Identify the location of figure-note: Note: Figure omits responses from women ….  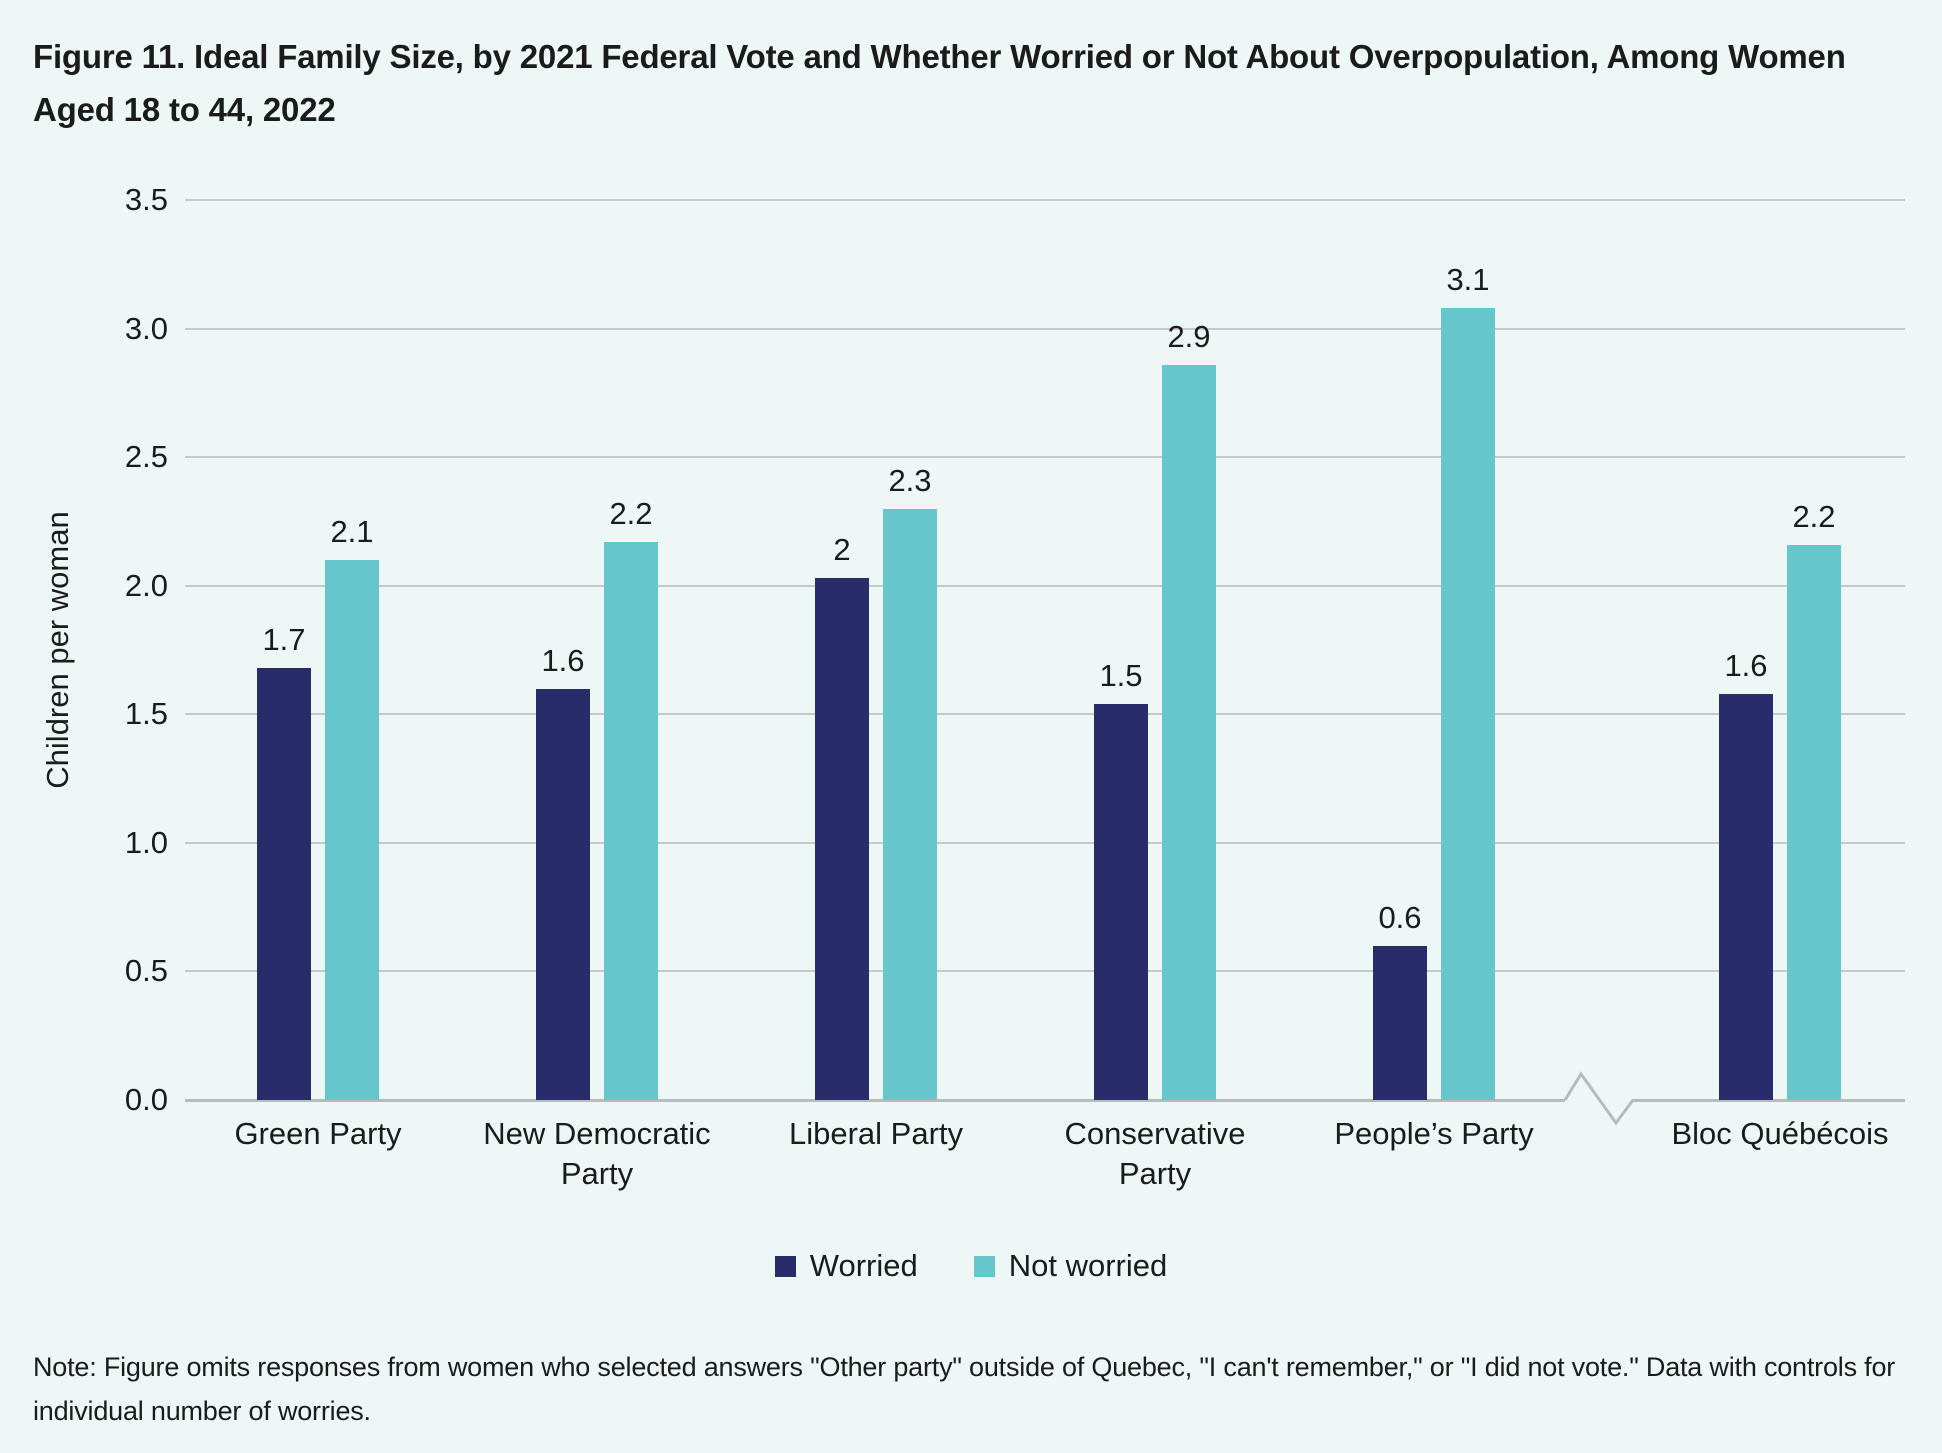
(964, 1389).